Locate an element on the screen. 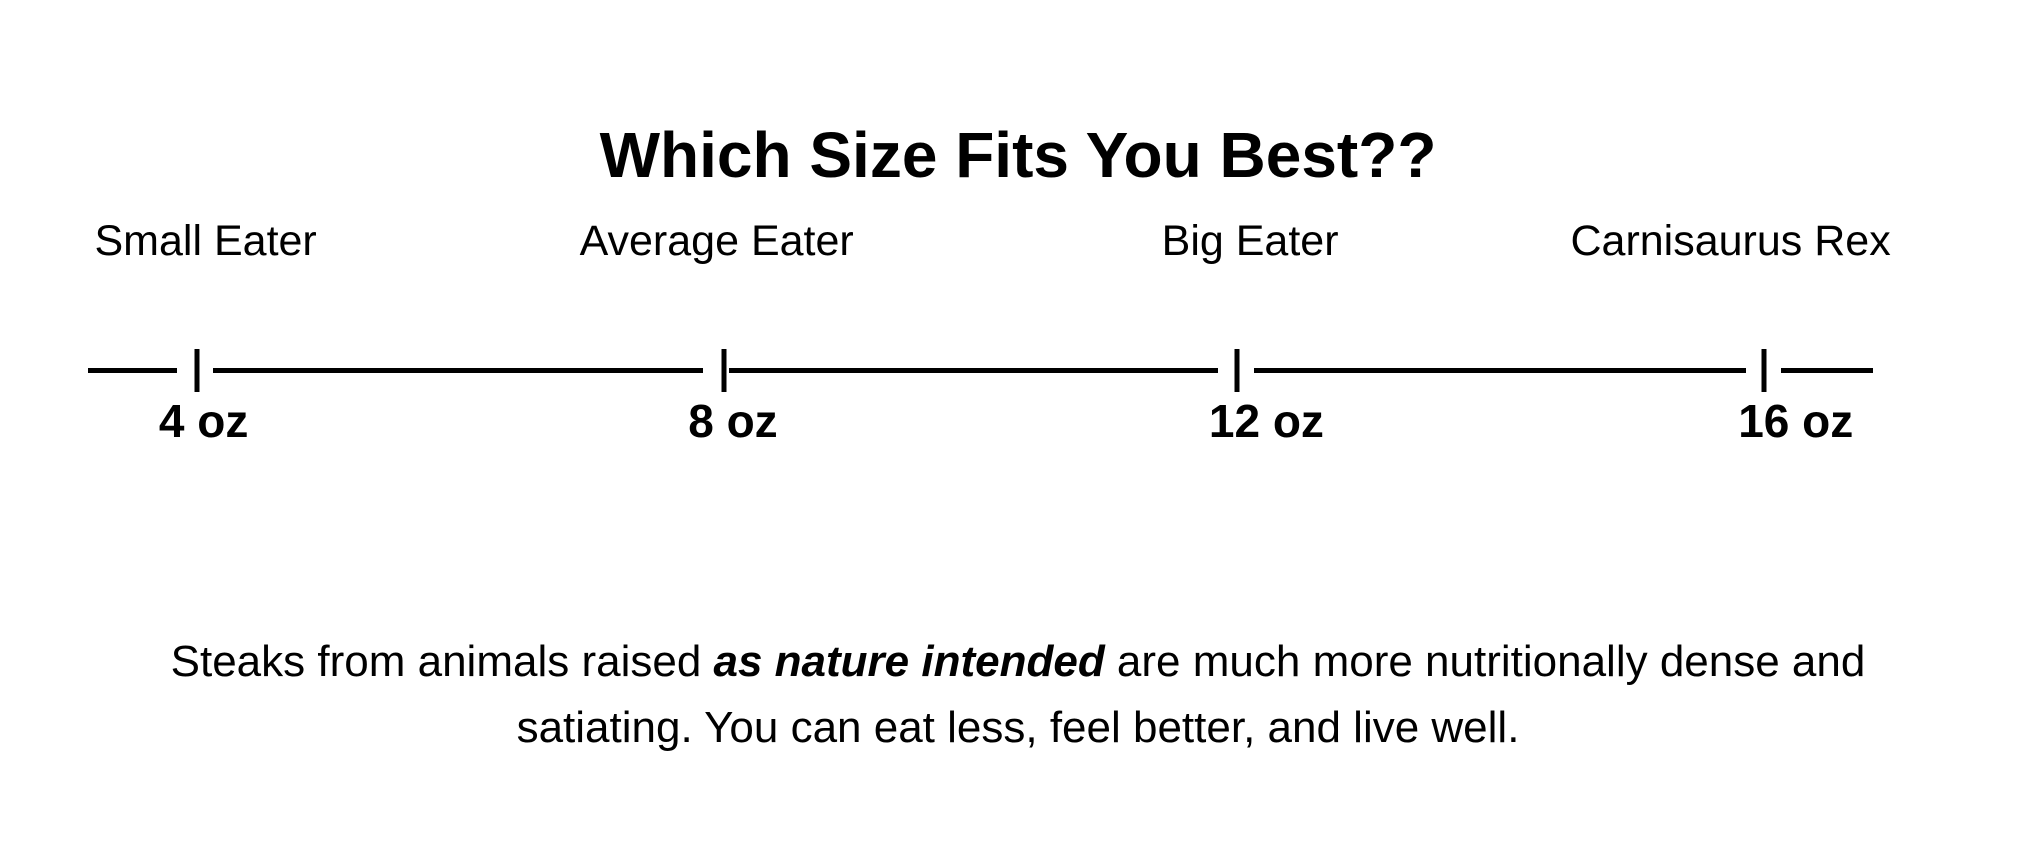 The image size is (2036, 846). description-lead: Steaks from animals raised is located at coordinates (442, 661).